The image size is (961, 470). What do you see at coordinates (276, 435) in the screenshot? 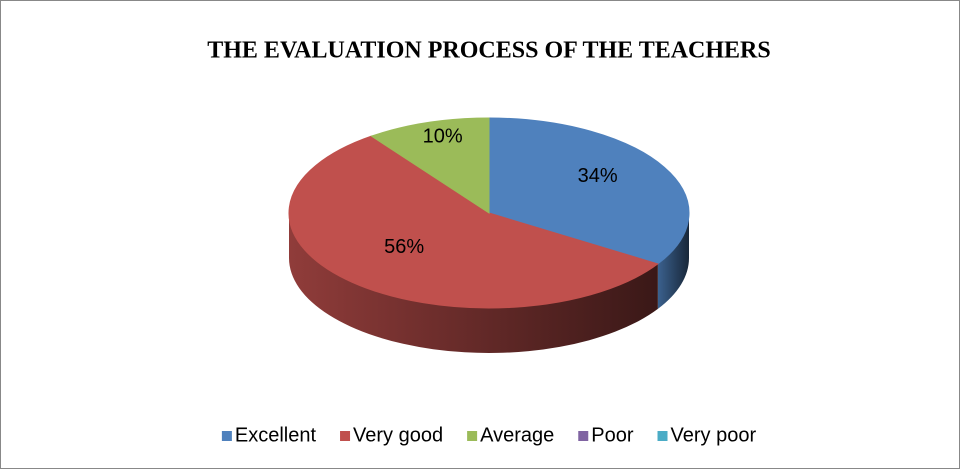
I see `legend-label: Excellent` at bounding box center [276, 435].